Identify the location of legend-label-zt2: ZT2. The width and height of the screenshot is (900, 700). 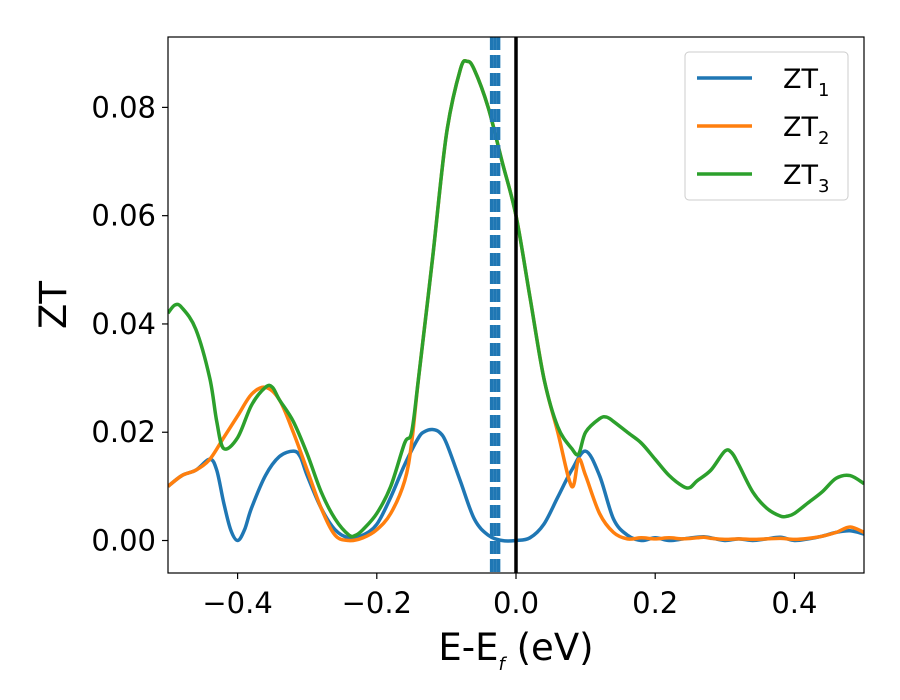
(806, 130).